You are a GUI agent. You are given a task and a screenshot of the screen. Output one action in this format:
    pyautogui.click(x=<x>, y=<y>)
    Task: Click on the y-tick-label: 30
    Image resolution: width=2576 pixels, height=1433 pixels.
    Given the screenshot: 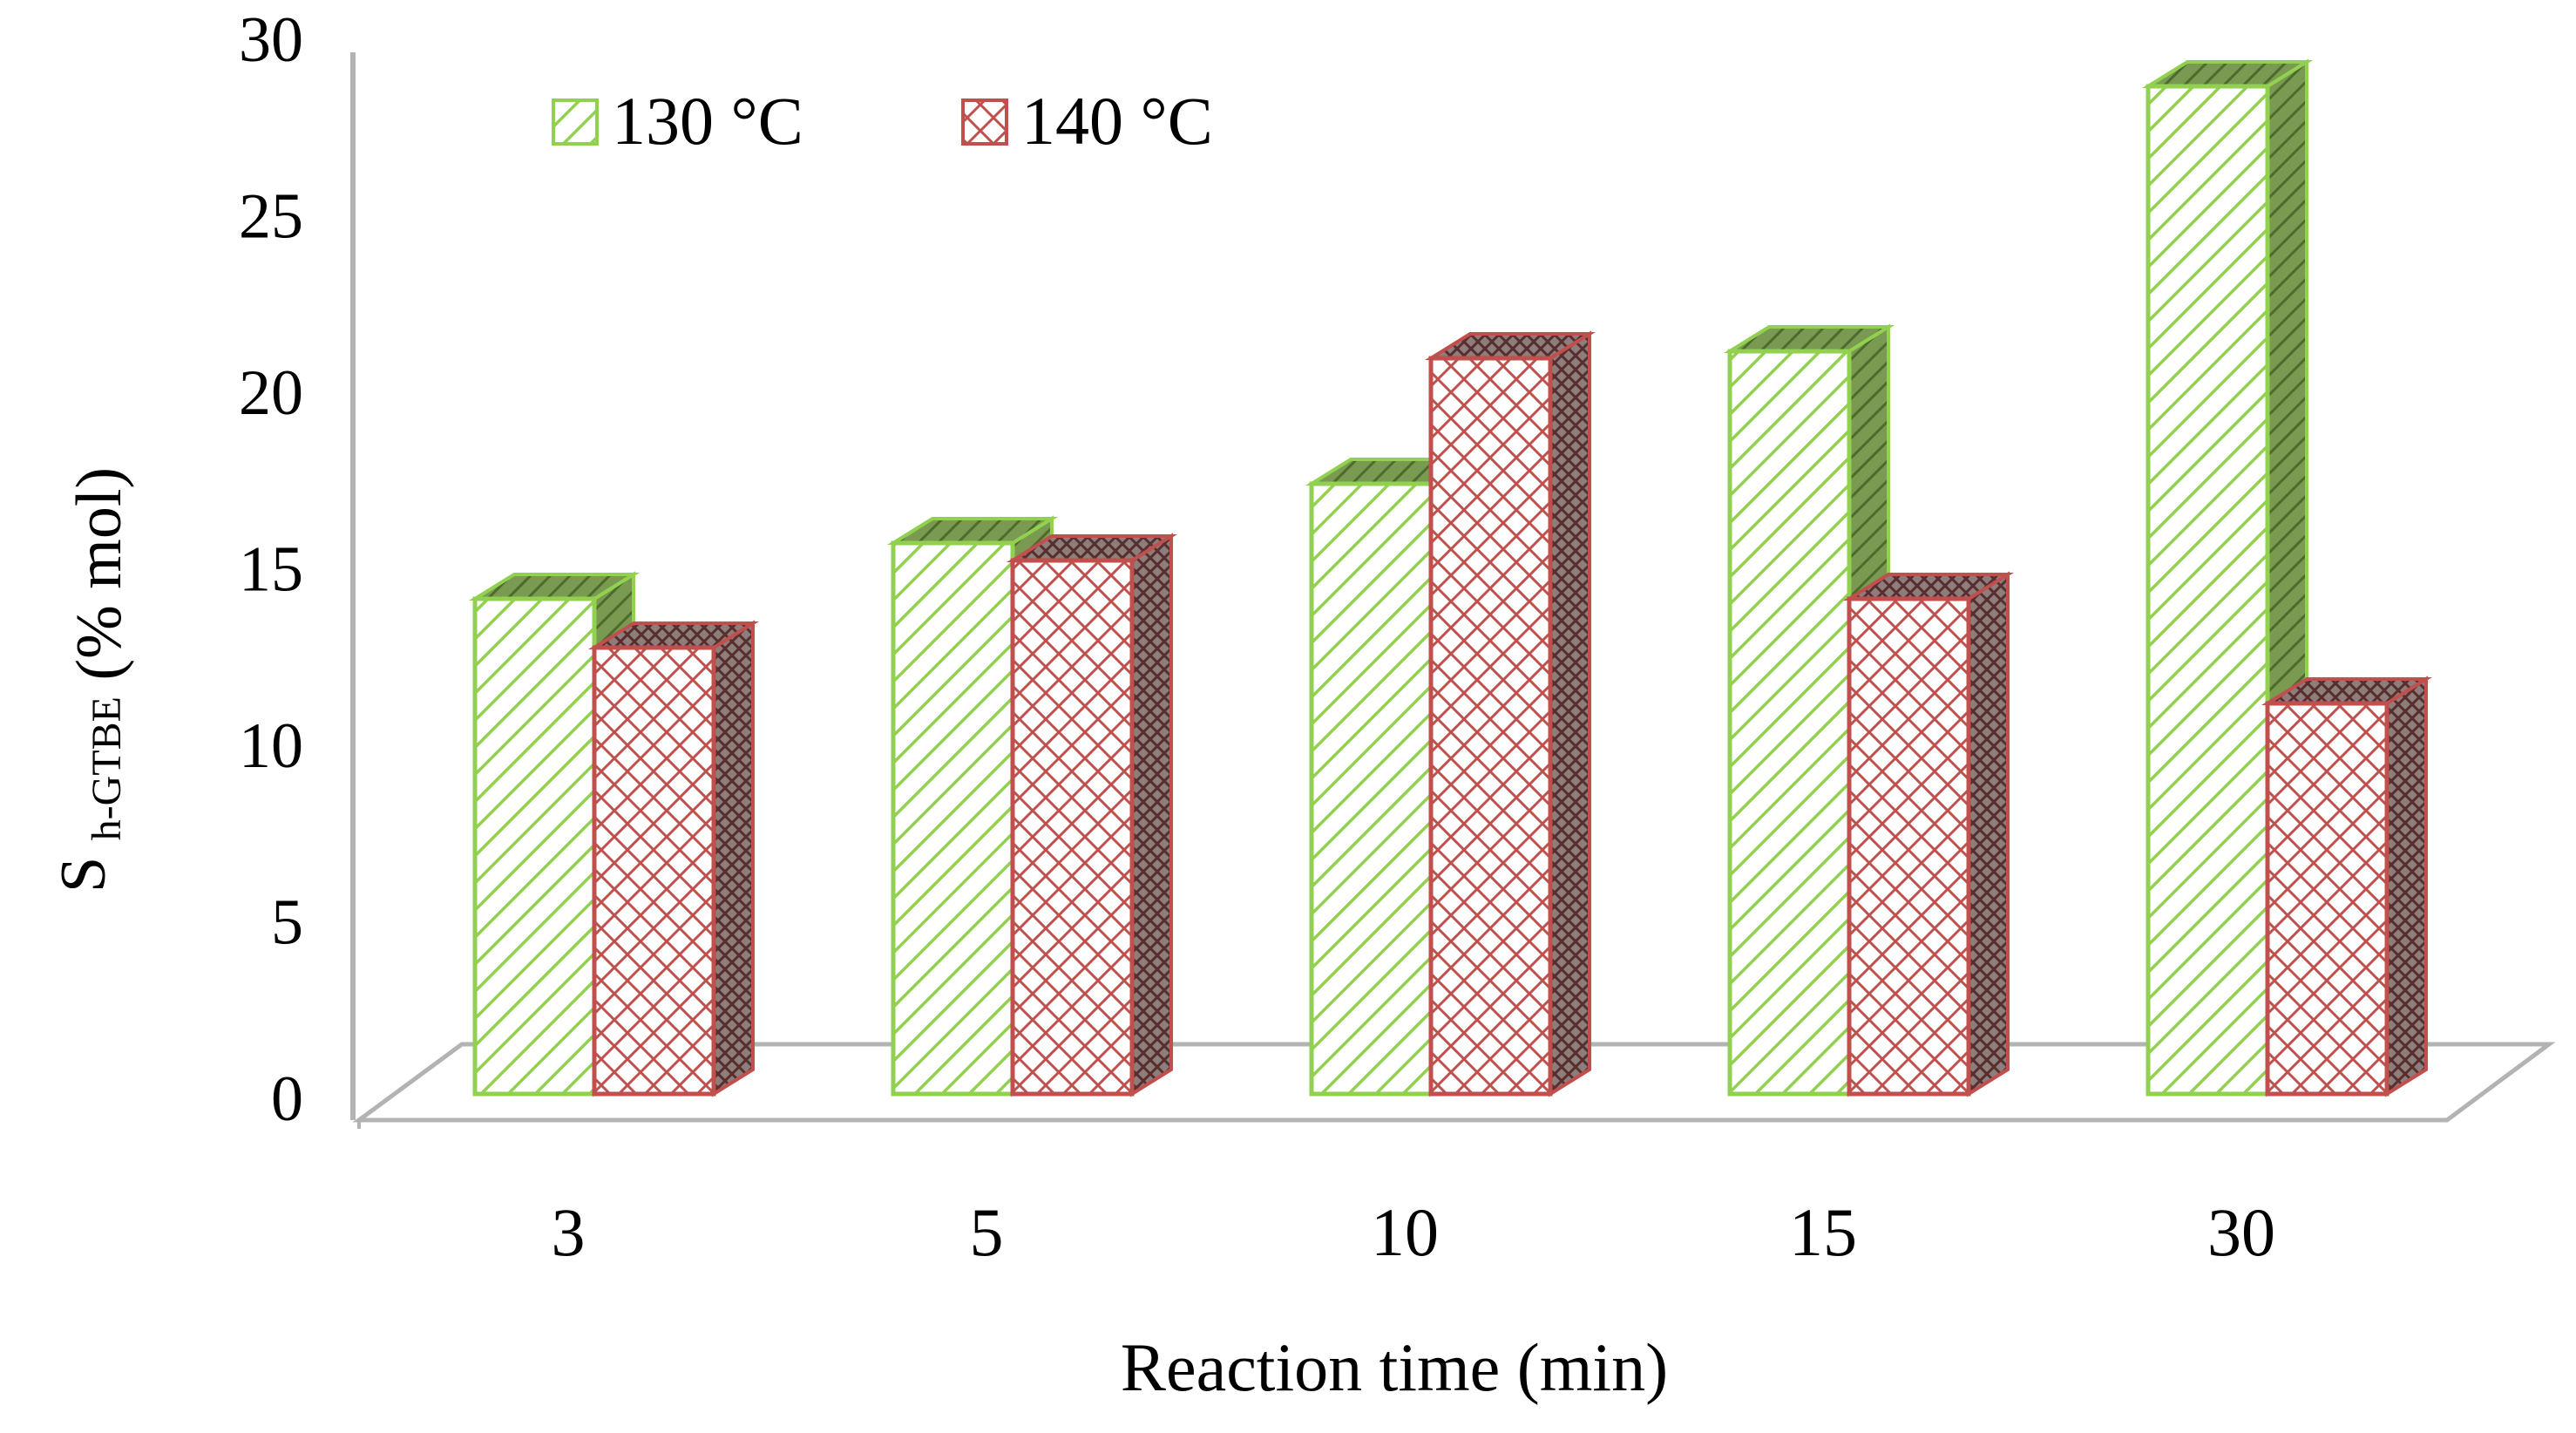 What is the action you would take?
    pyautogui.click(x=271, y=40)
    